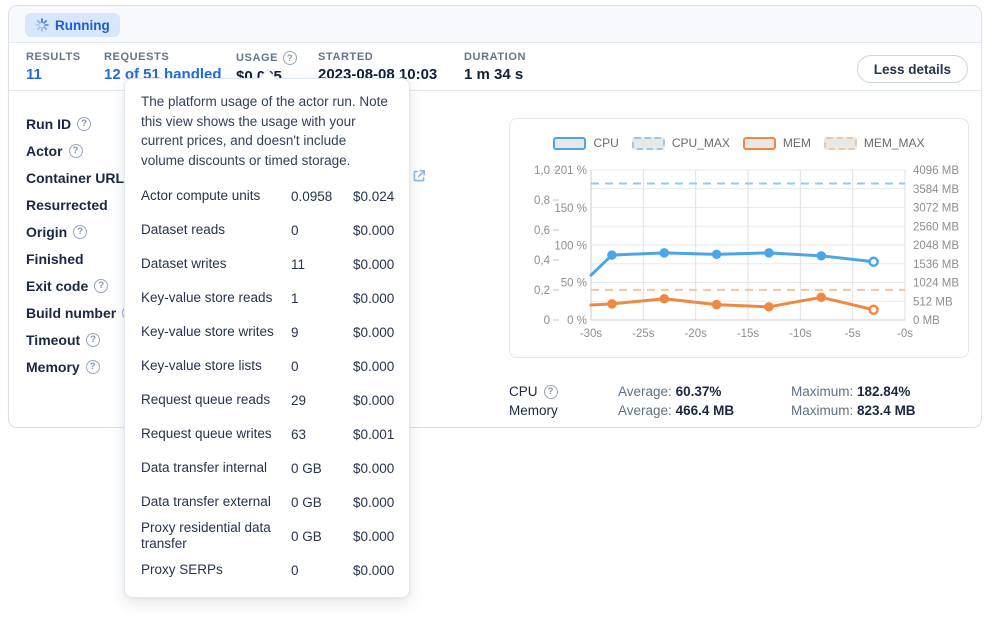  What do you see at coordinates (547, 321) in the screenshot?
I see `outer-left-axis-label: 0` at bounding box center [547, 321].